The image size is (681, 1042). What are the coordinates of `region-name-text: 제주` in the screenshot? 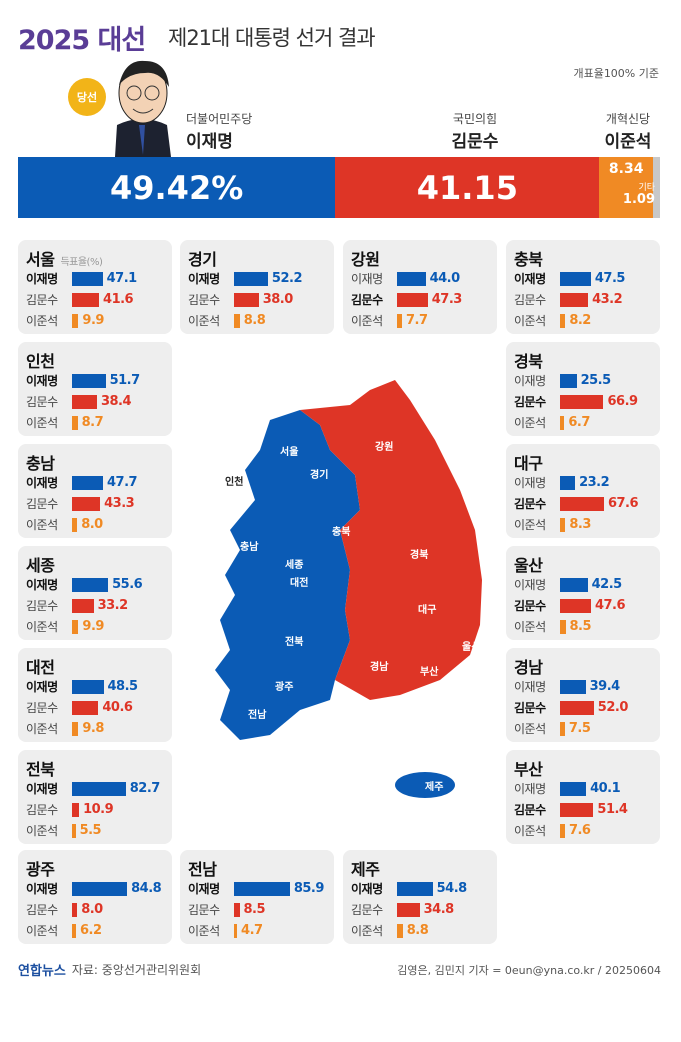 It's located at (365, 869).